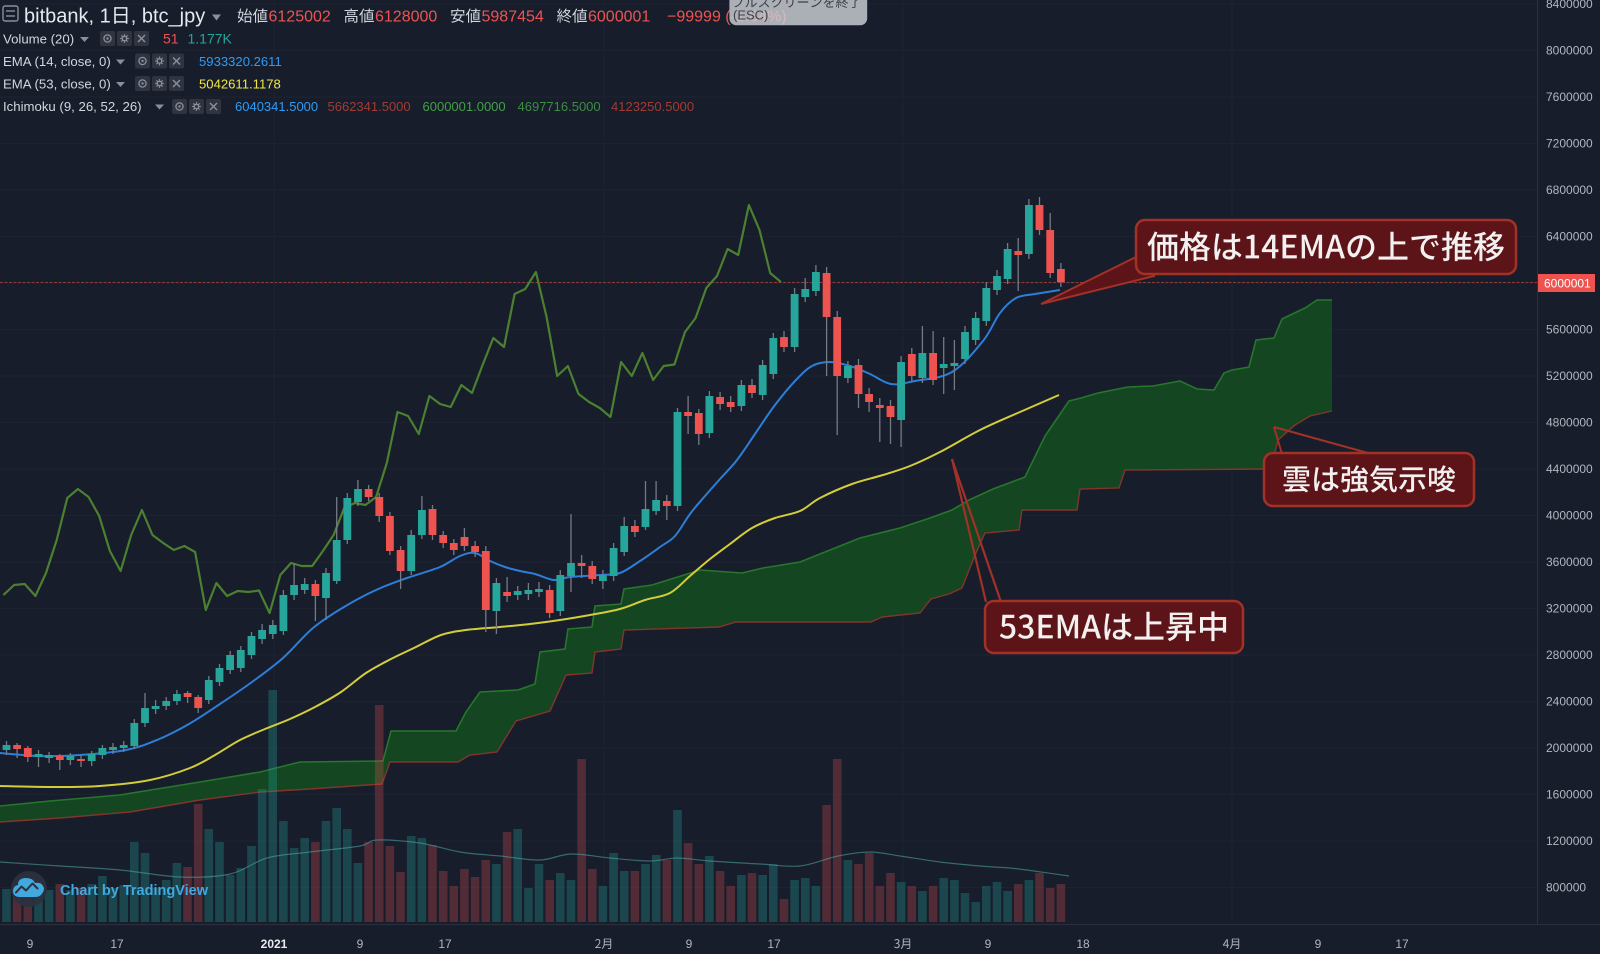  What do you see at coordinates (1083, 944) in the screenshot?
I see `svg-text: 18` at bounding box center [1083, 944].